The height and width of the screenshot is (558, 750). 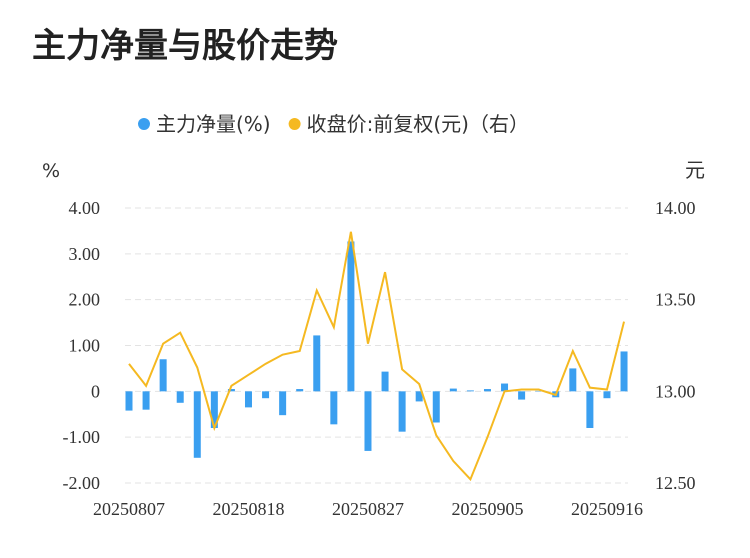 What do you see at coordinates (185, 46) in the screenshot?
I see `chart-title: 主力净量与股价走势` at bounding box center [185, 46].